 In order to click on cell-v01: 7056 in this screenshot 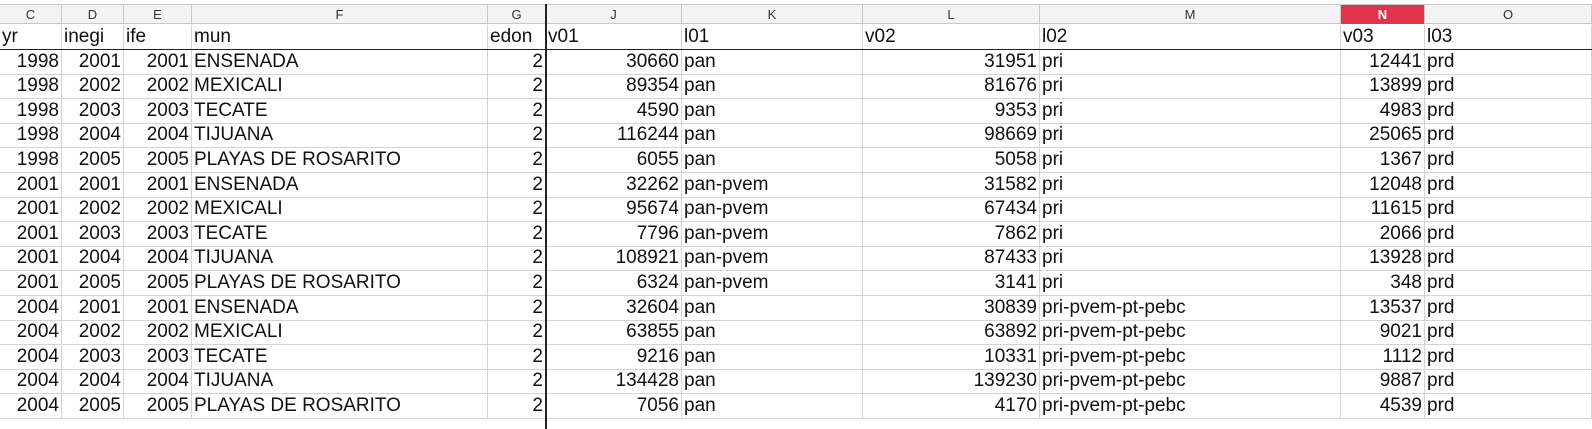, I will do `click(614, 406)`.